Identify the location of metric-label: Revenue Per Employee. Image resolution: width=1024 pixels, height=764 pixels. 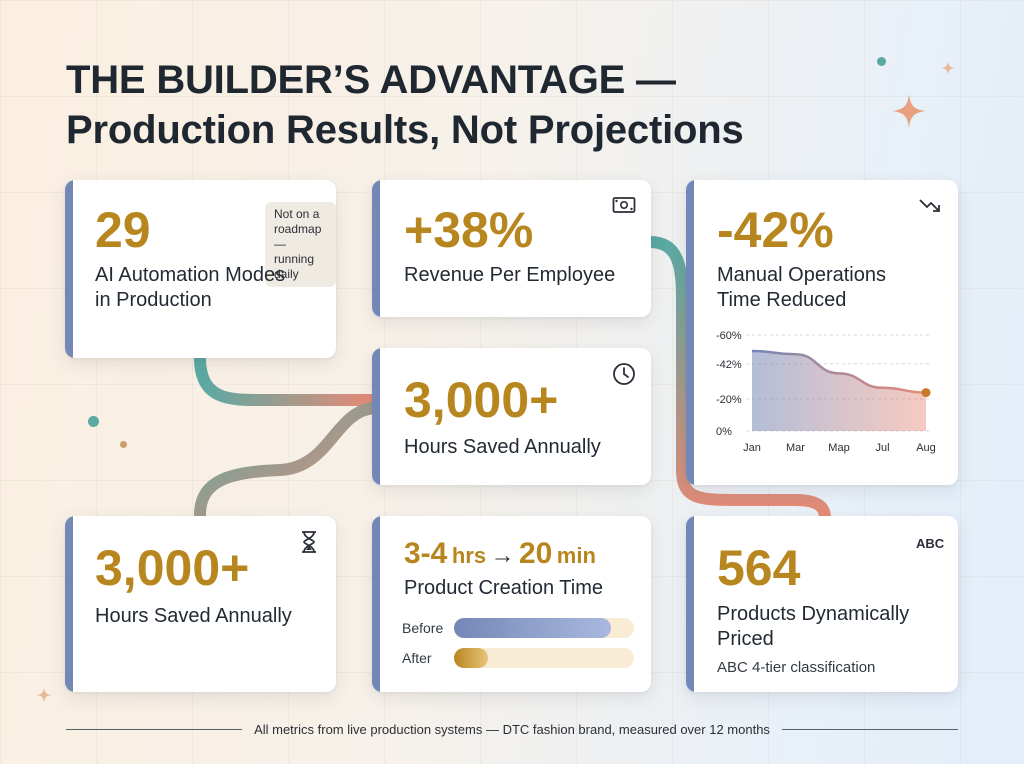
(510, 275).